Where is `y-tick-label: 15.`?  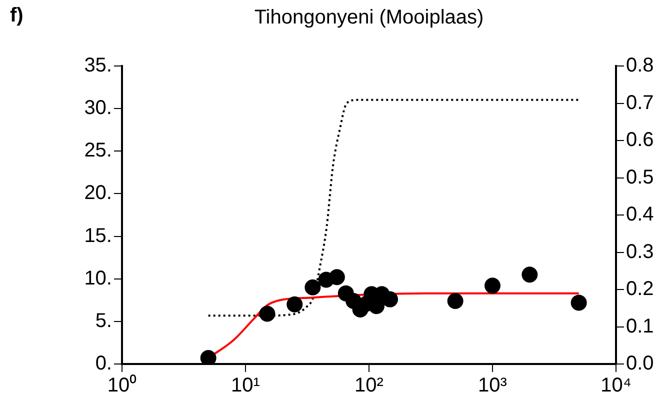 y-tick-label: 15. is located at coordinates (98, 235).